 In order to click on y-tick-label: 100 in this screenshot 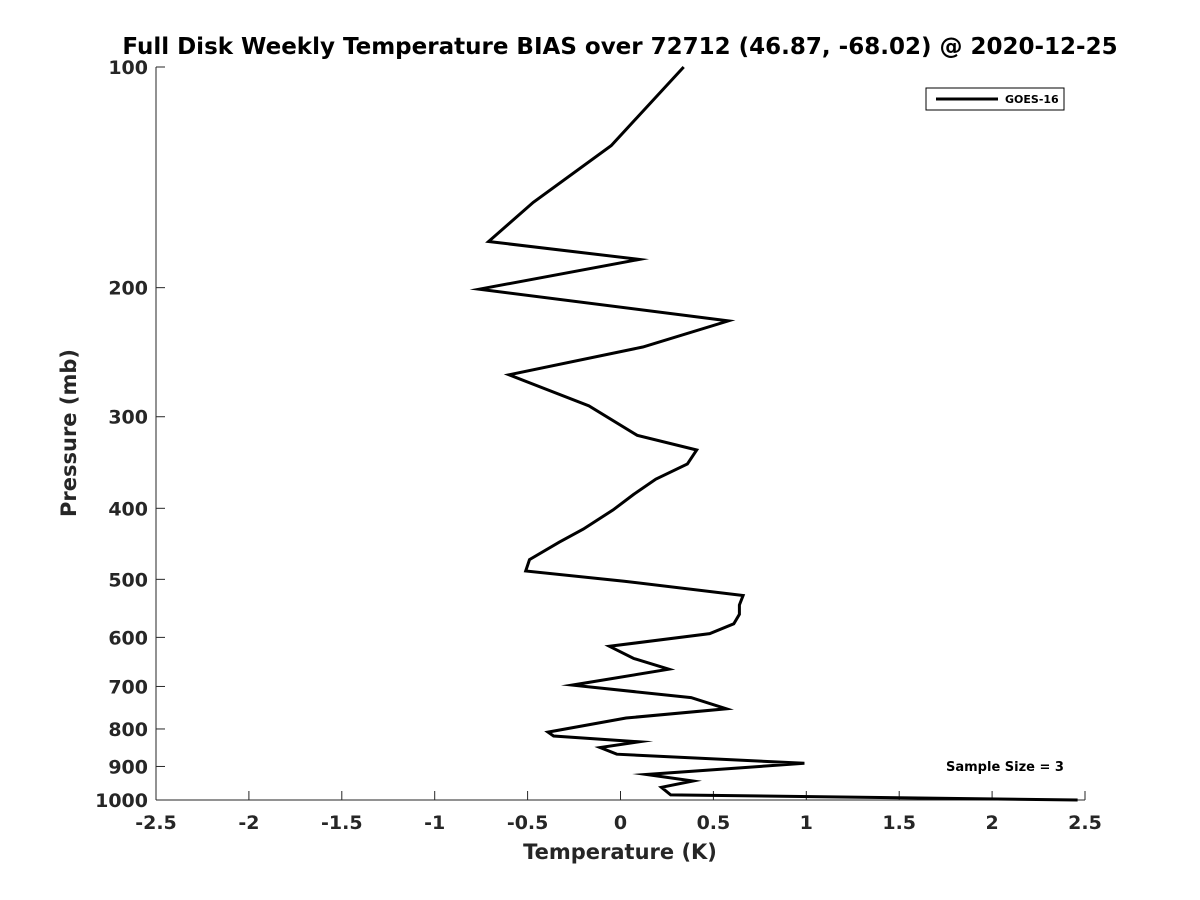, I will do `click(128, 68)`.